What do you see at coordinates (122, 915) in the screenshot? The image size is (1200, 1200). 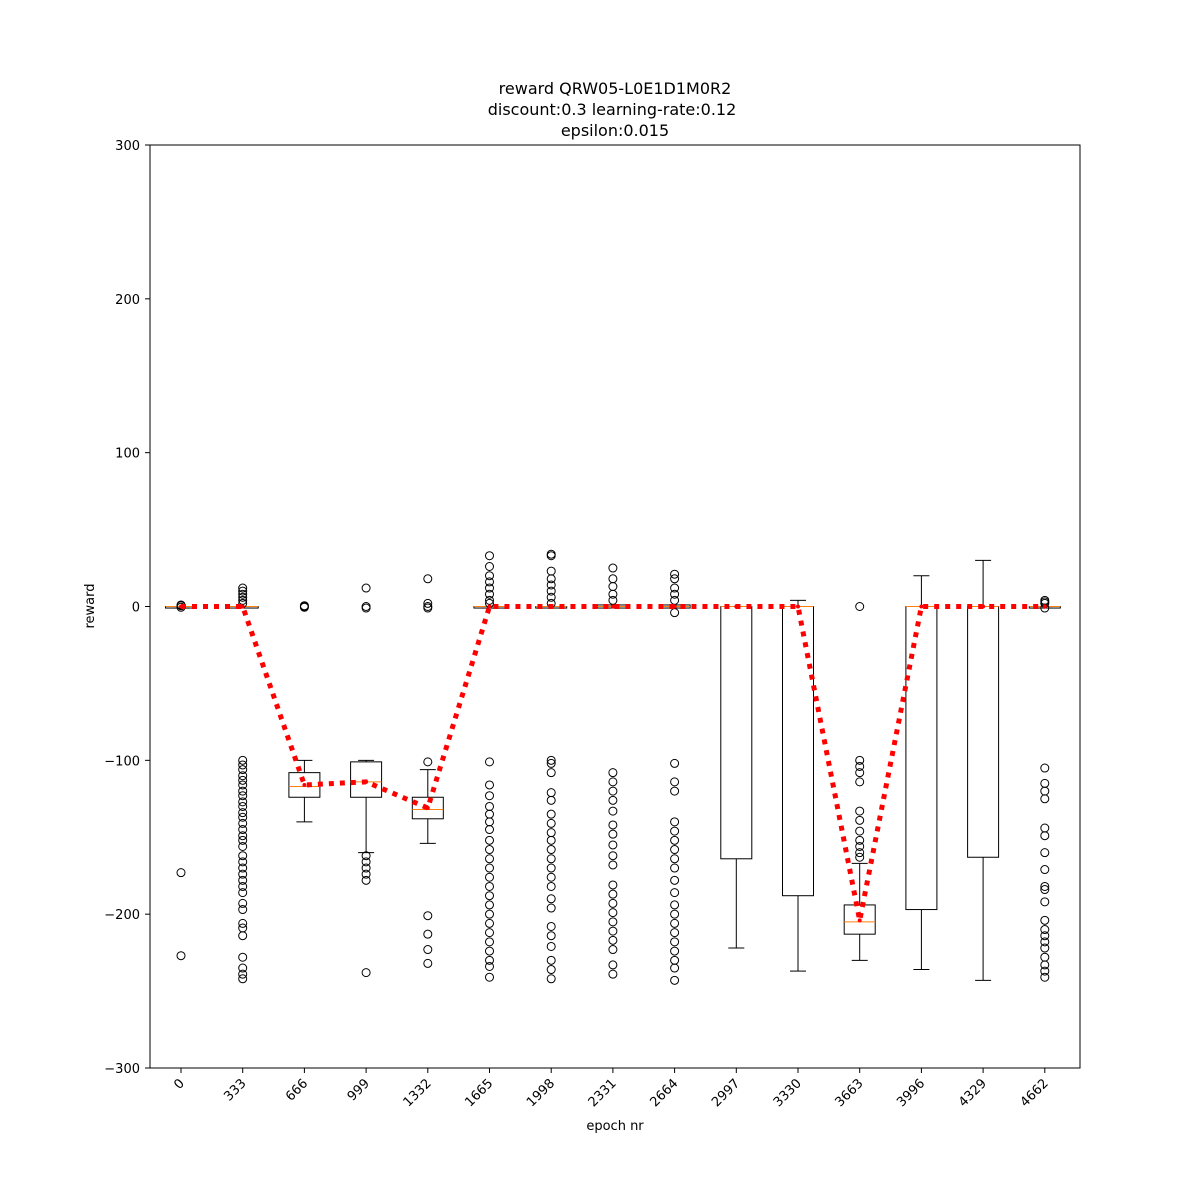 I see `y-tick-label: −200` at bounding box center [122, 915].